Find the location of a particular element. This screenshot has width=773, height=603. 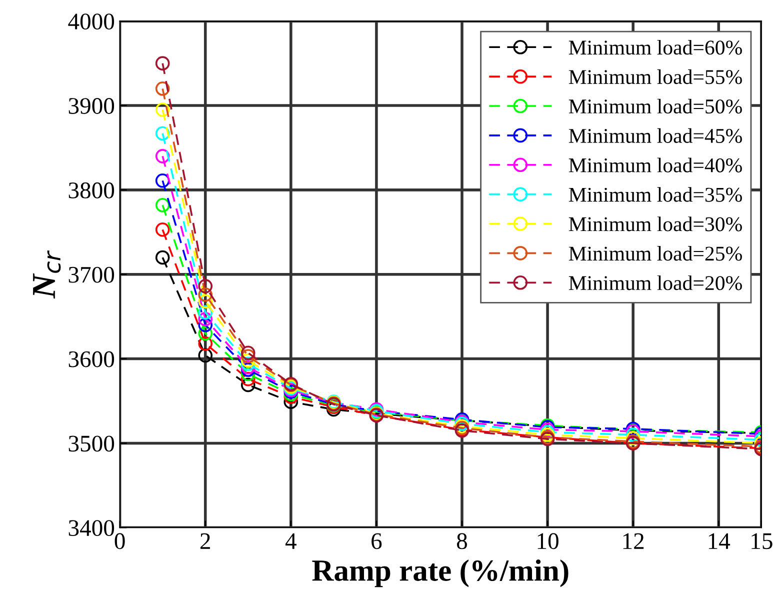

legend-label: Minimum load=55% is located at coordinates (655, 76).